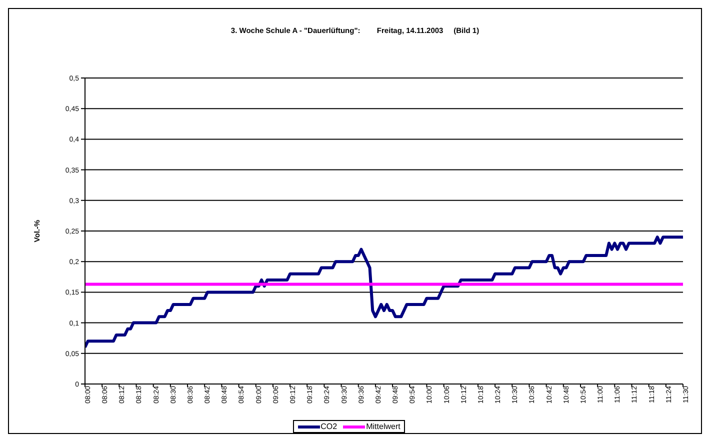 The height and width of the screenshot is (442, 710). What do you see at coordinates (329, 426) in the screenshot?
I see `legend-label: CO2` at bounding box center [329, 426].